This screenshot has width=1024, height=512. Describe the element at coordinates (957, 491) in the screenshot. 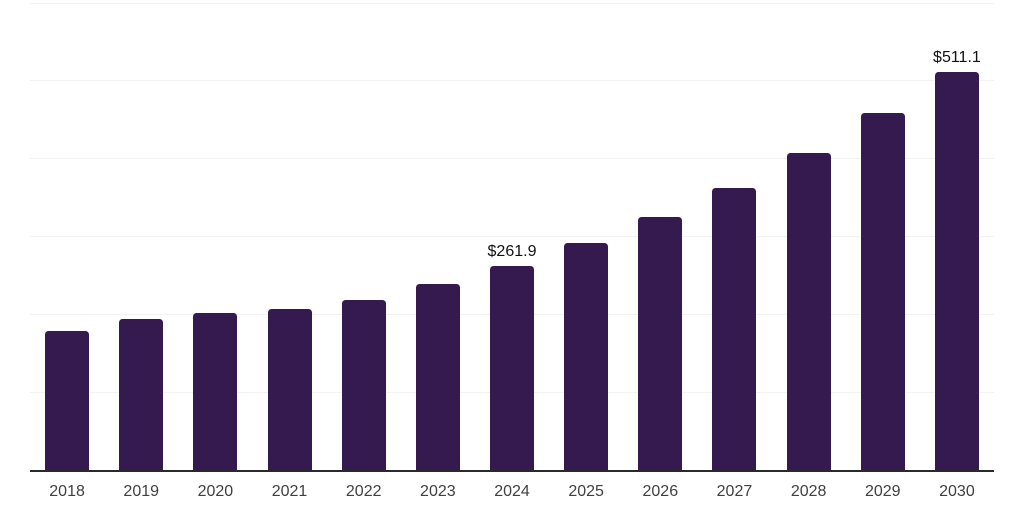

I see `x-tick-2030: 2030` at that location.